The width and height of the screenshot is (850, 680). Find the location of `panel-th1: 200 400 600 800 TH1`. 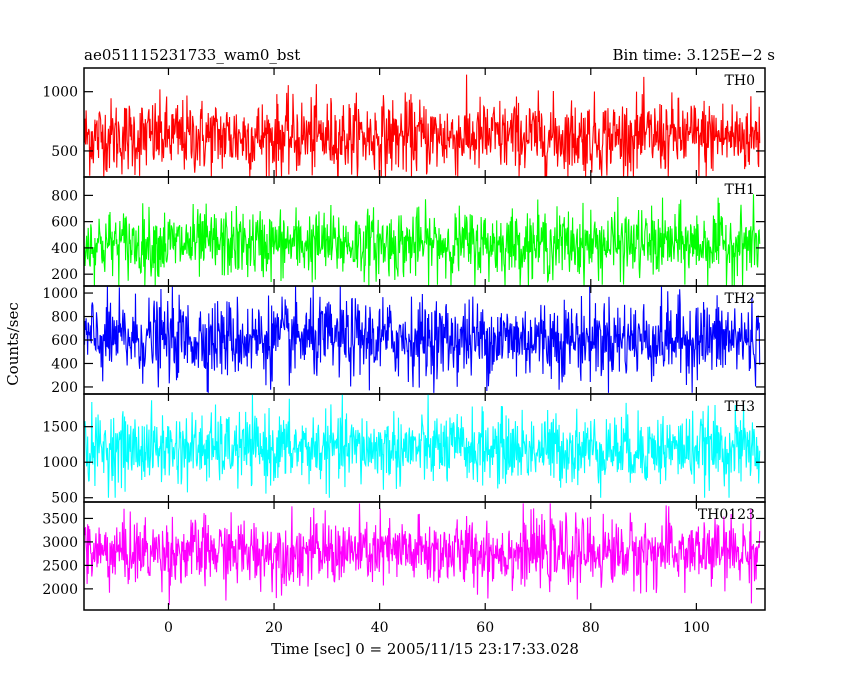

panel-th1: 200 400 600 800 TH1 is located at coordinates (408, 231).